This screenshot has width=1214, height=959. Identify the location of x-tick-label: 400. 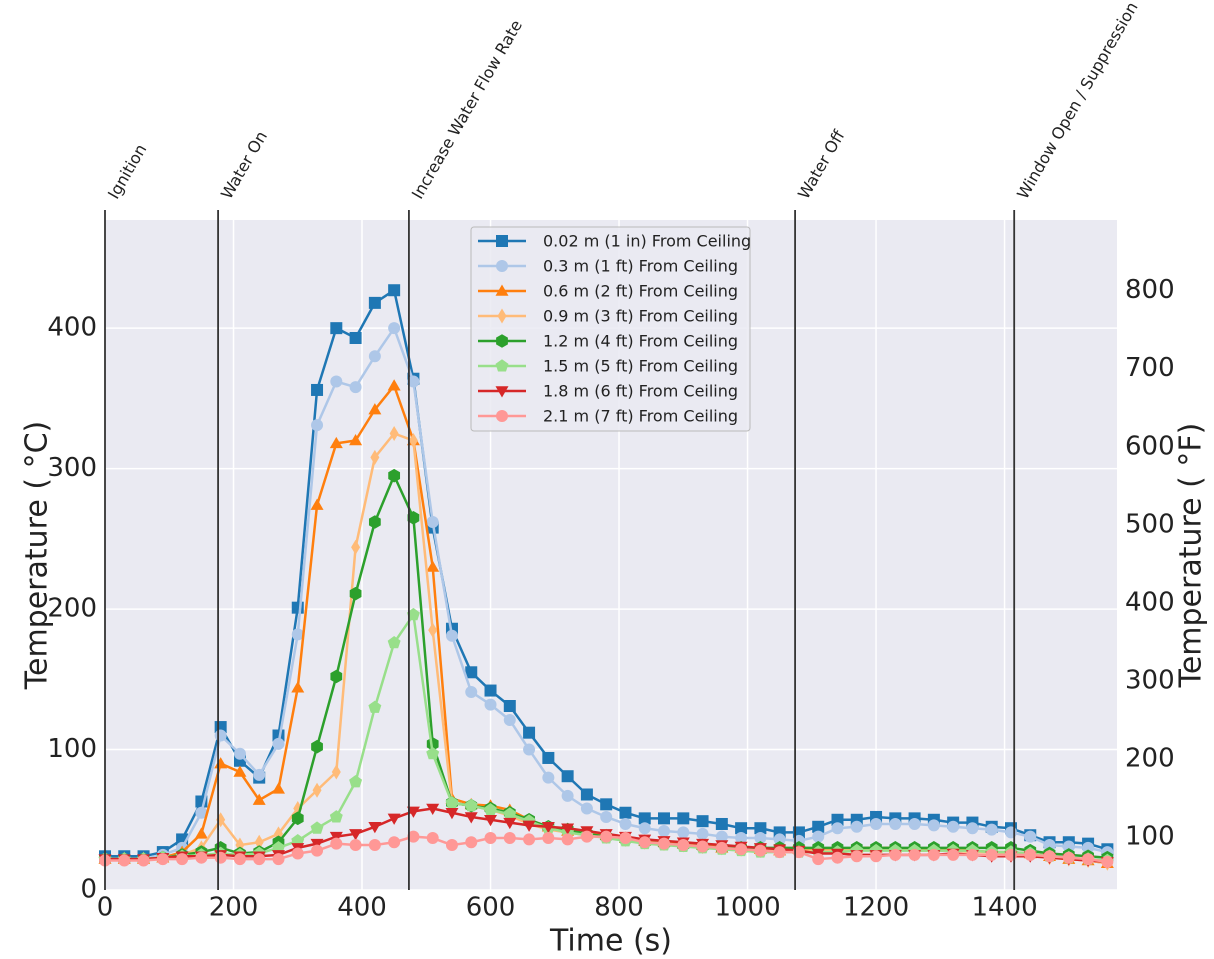
(362, 908).